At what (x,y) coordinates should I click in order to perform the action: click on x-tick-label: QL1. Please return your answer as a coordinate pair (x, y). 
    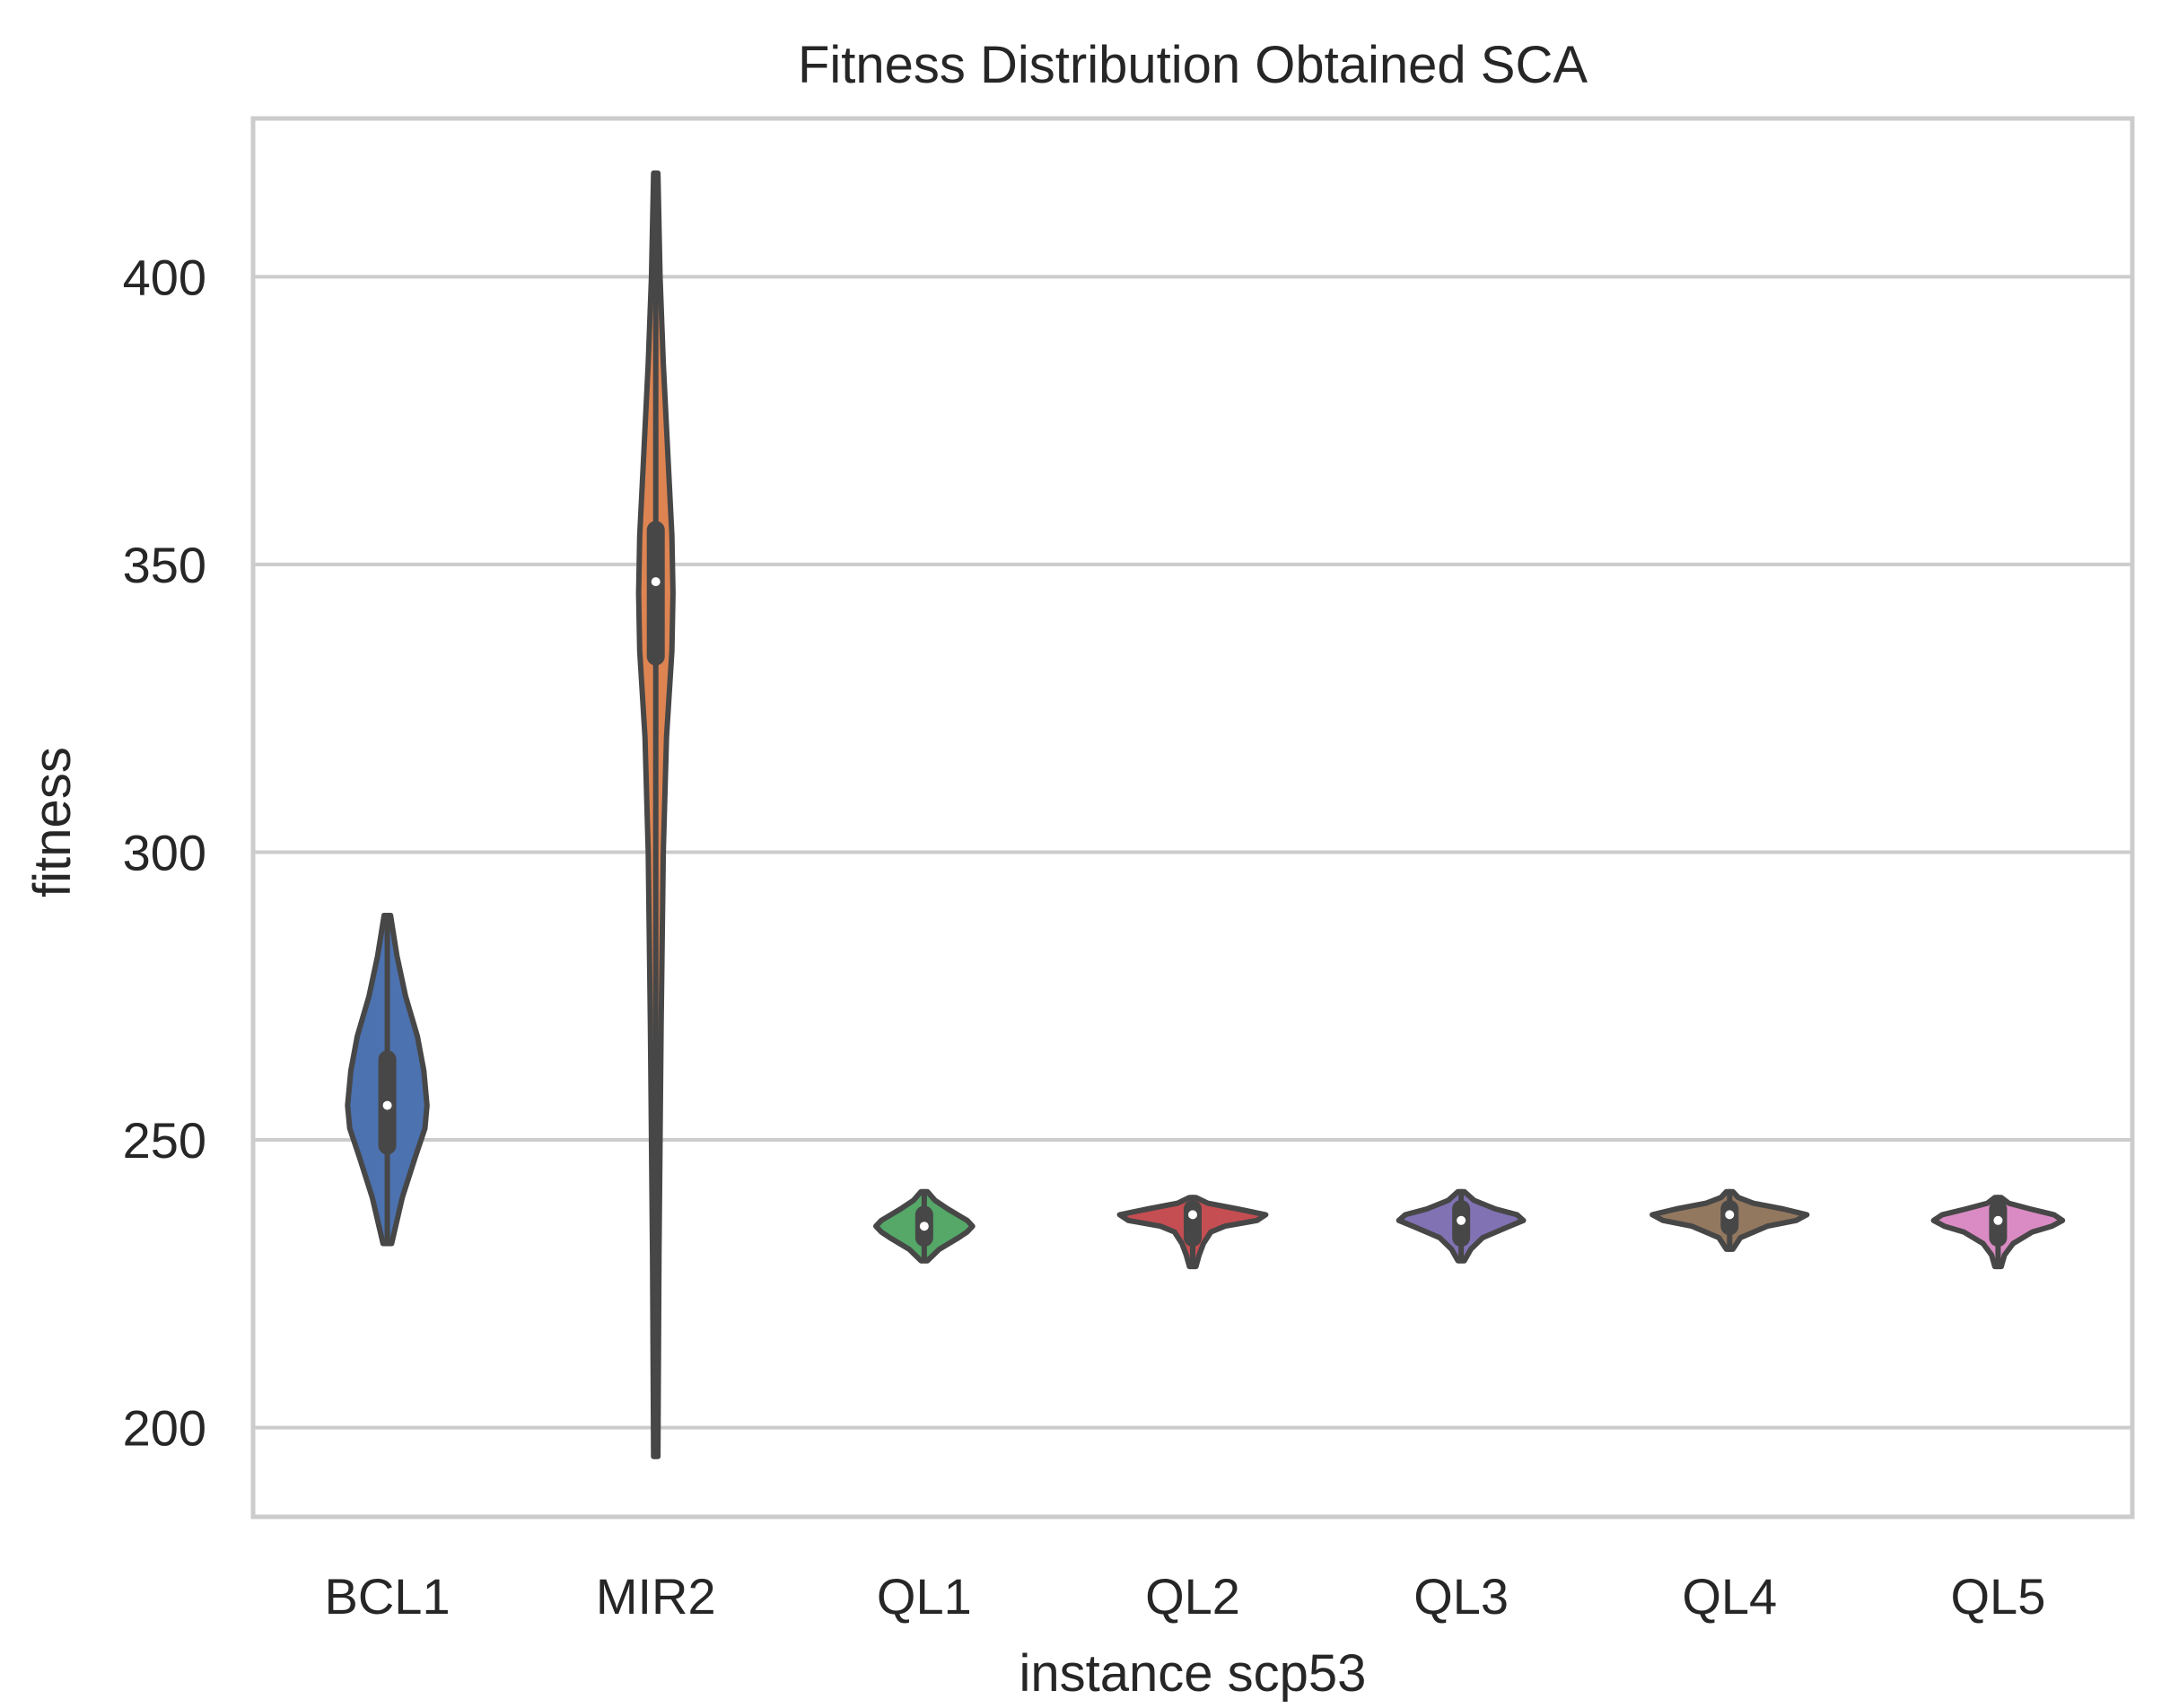
    Looking at the image, I should click on (924, 1596).